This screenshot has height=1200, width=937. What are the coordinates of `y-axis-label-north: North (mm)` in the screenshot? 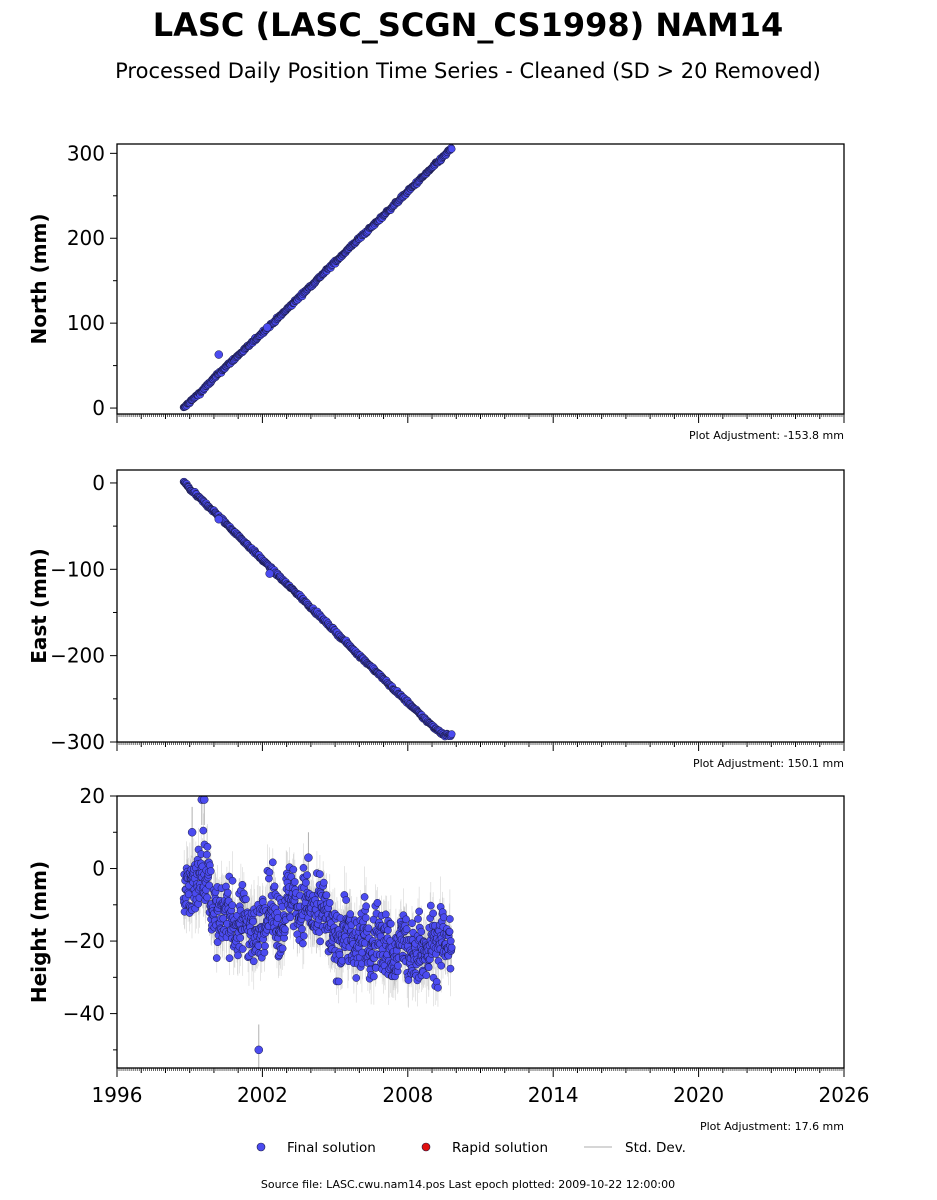 It's located at (39, 278).